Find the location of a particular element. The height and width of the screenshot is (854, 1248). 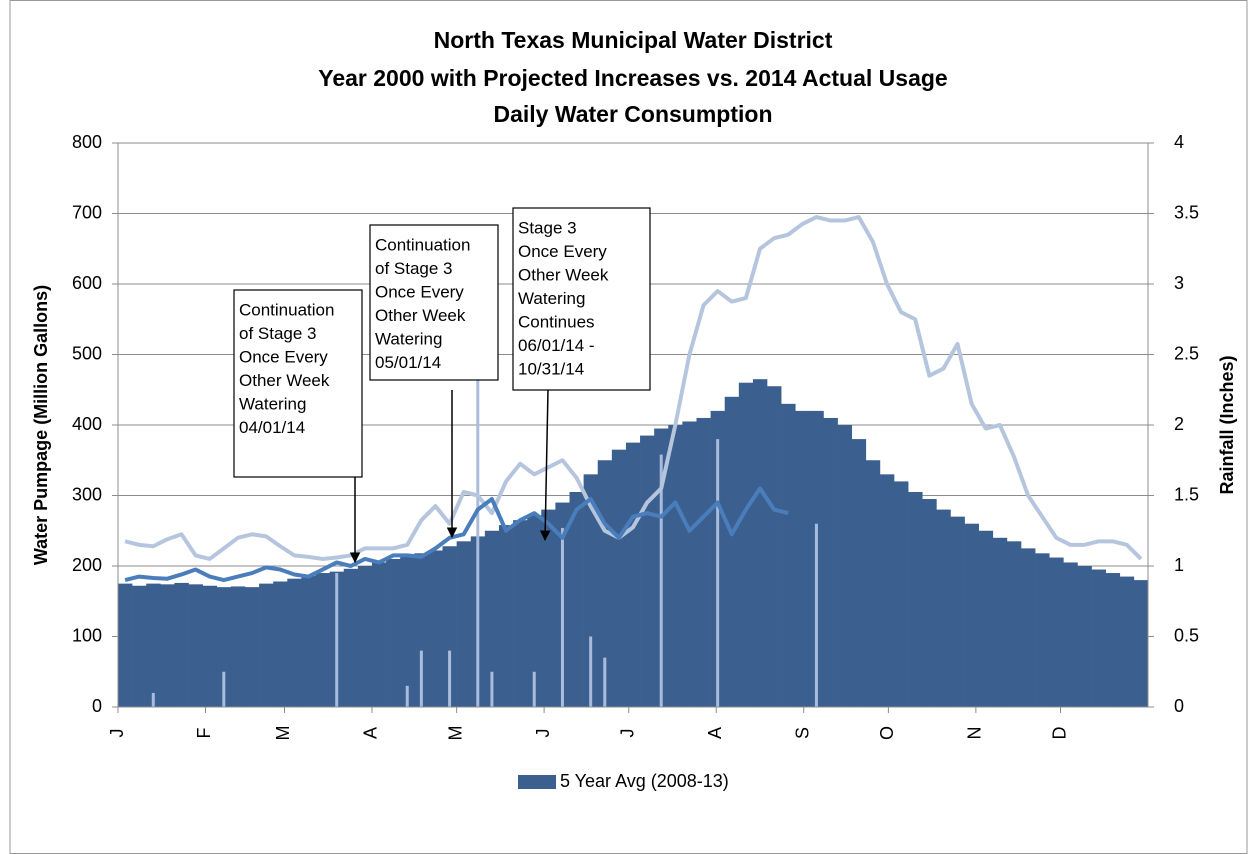

y-tick-label: 400 is located at coordinates (87, 424).